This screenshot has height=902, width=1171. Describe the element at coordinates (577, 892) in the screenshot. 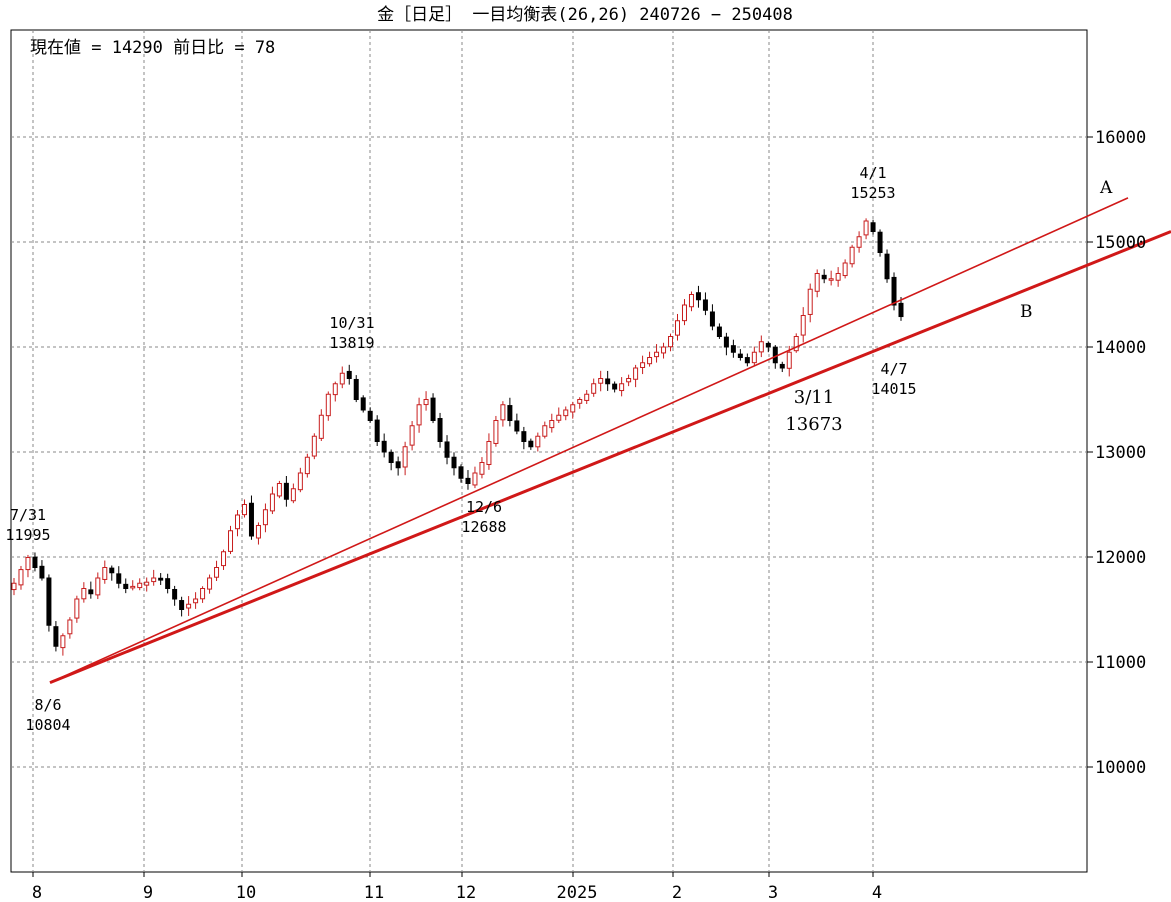

I see `x-tick-label: 2025` at that location.